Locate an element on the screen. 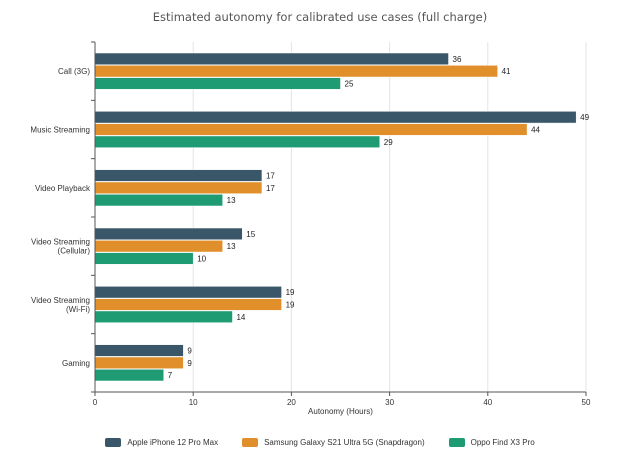  x-tick-label: 50 is located at coordinates (586, 402).